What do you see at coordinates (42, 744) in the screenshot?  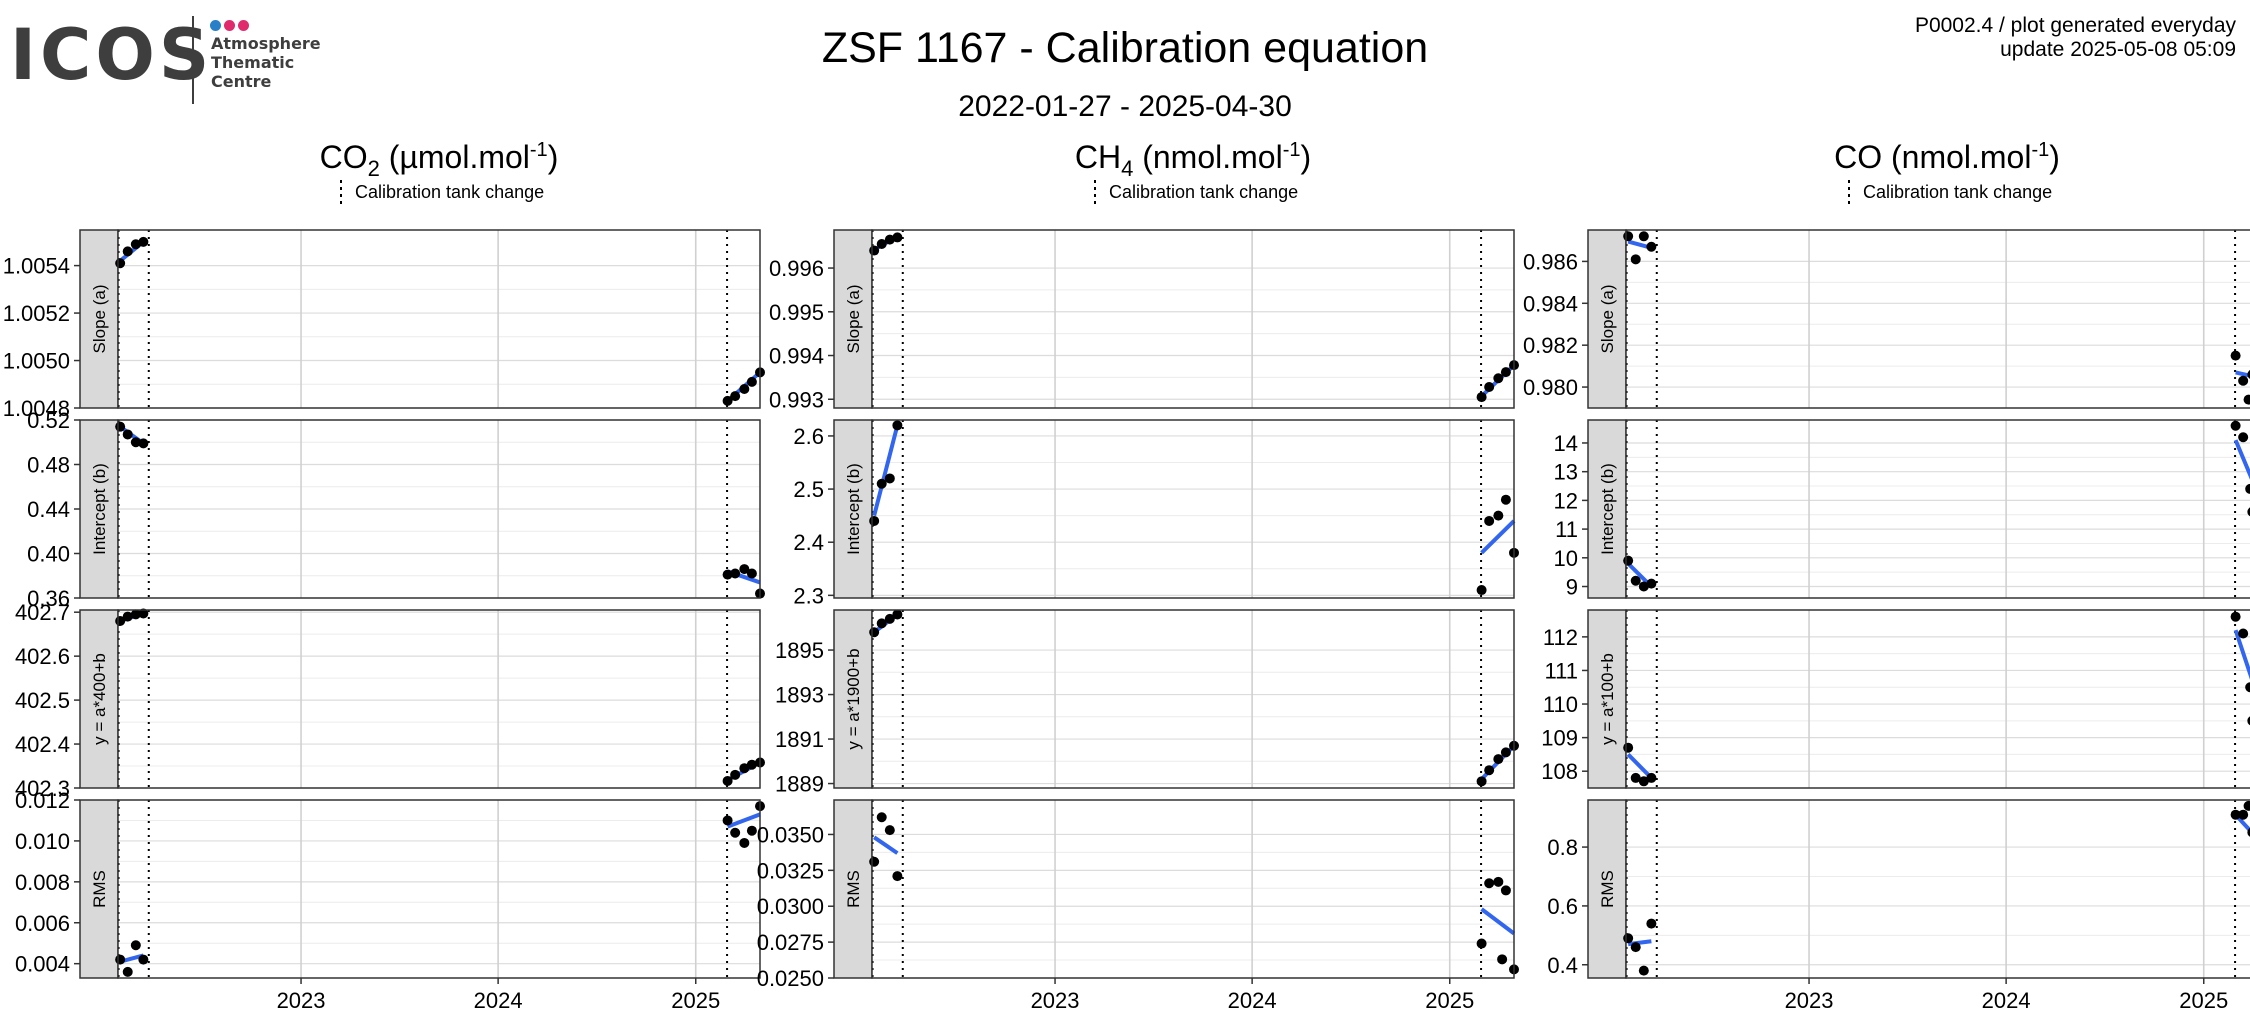 I see `y-tick-label: 402.4` at bounding box center [42, 744].